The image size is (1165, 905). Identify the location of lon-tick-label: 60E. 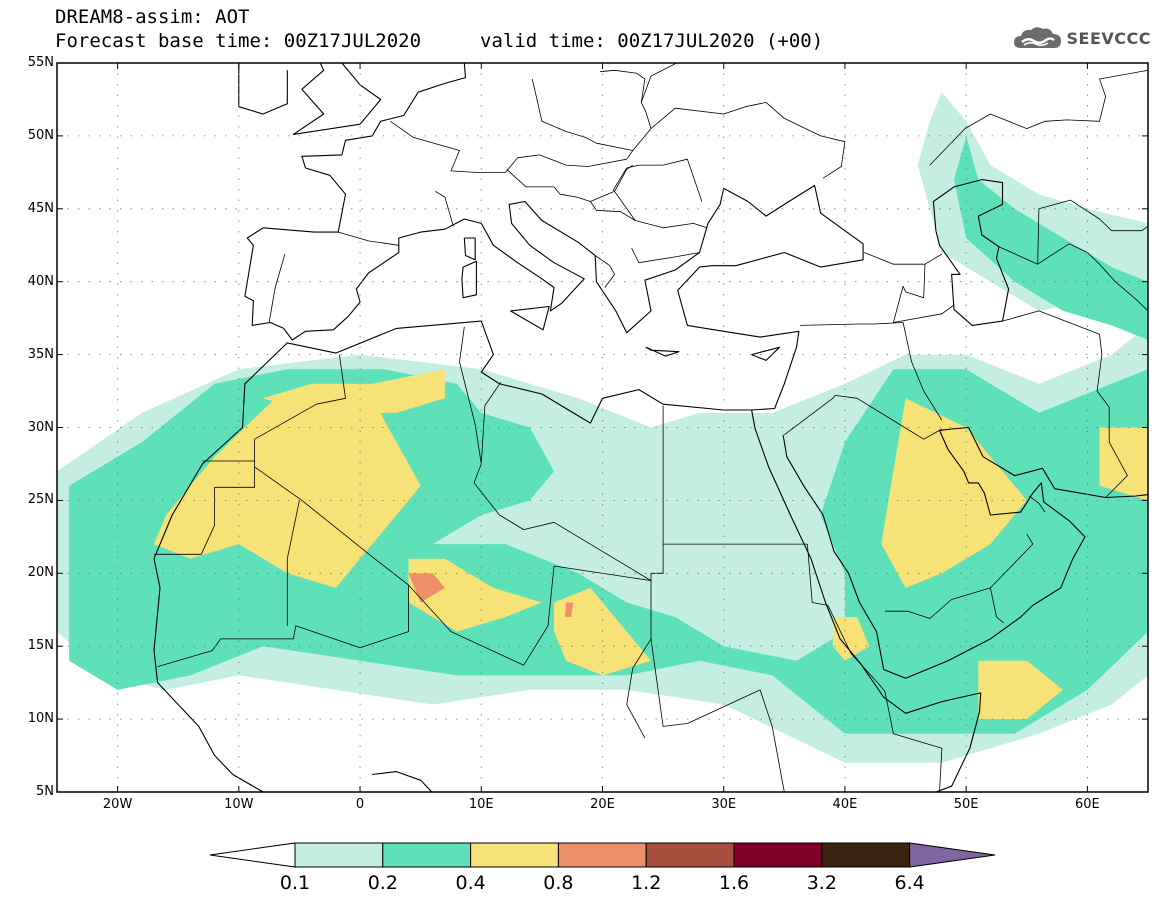
(1087, 804).